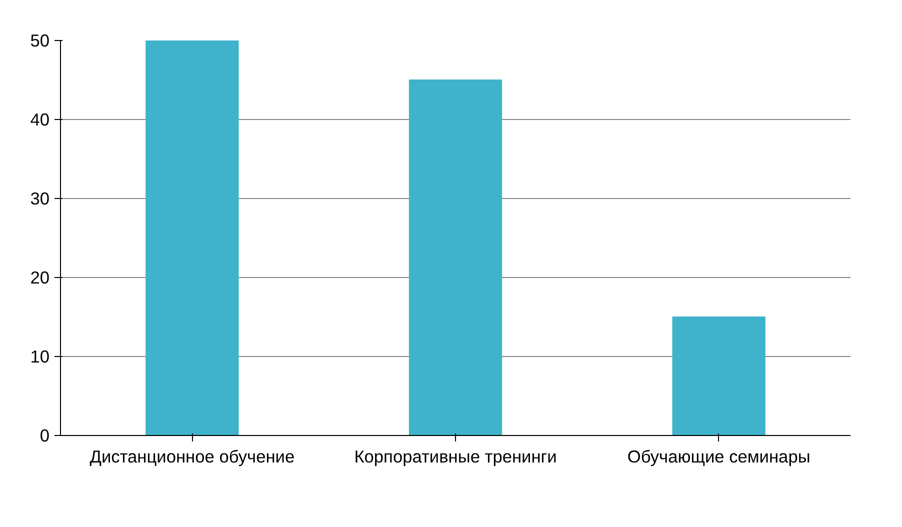 The image size is (902, 527). What do you see at coordinates (40, 120) in the screenshot?
I see `y-tick-label: 40` at bounding box center [40, 120].